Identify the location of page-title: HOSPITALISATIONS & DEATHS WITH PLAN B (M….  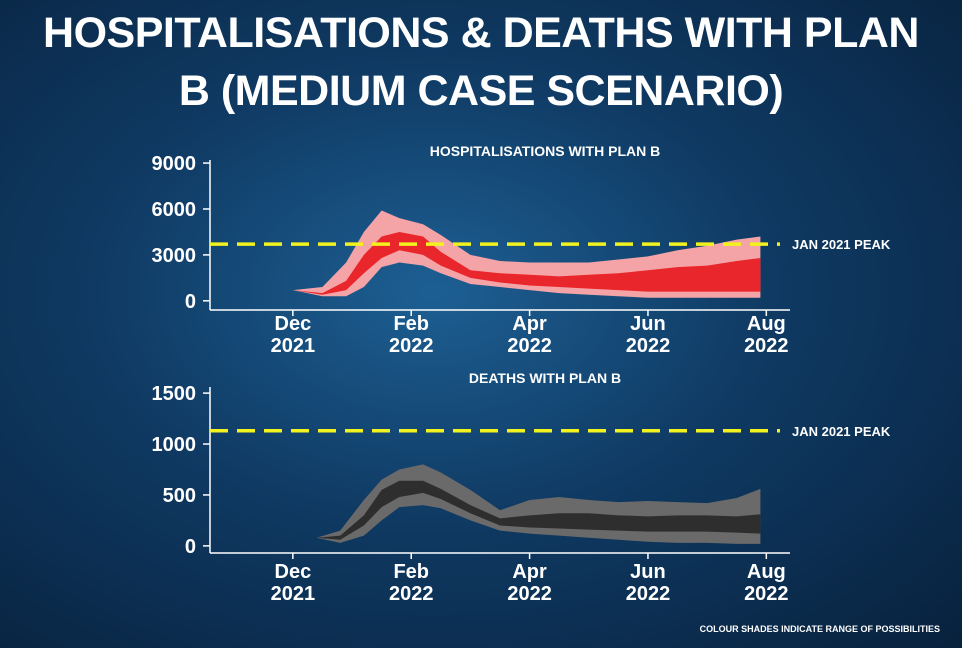
(481, 62).